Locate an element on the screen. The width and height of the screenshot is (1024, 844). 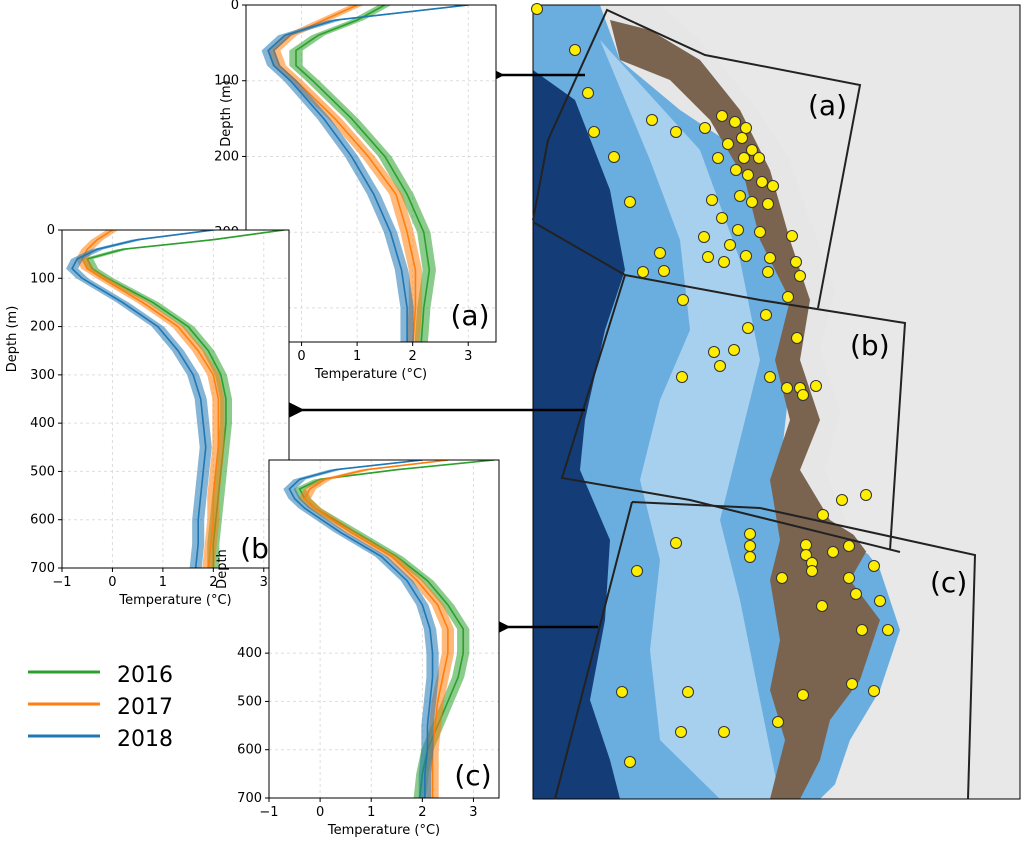
y-tick-label: 500 is located at coordinates (42, 471).